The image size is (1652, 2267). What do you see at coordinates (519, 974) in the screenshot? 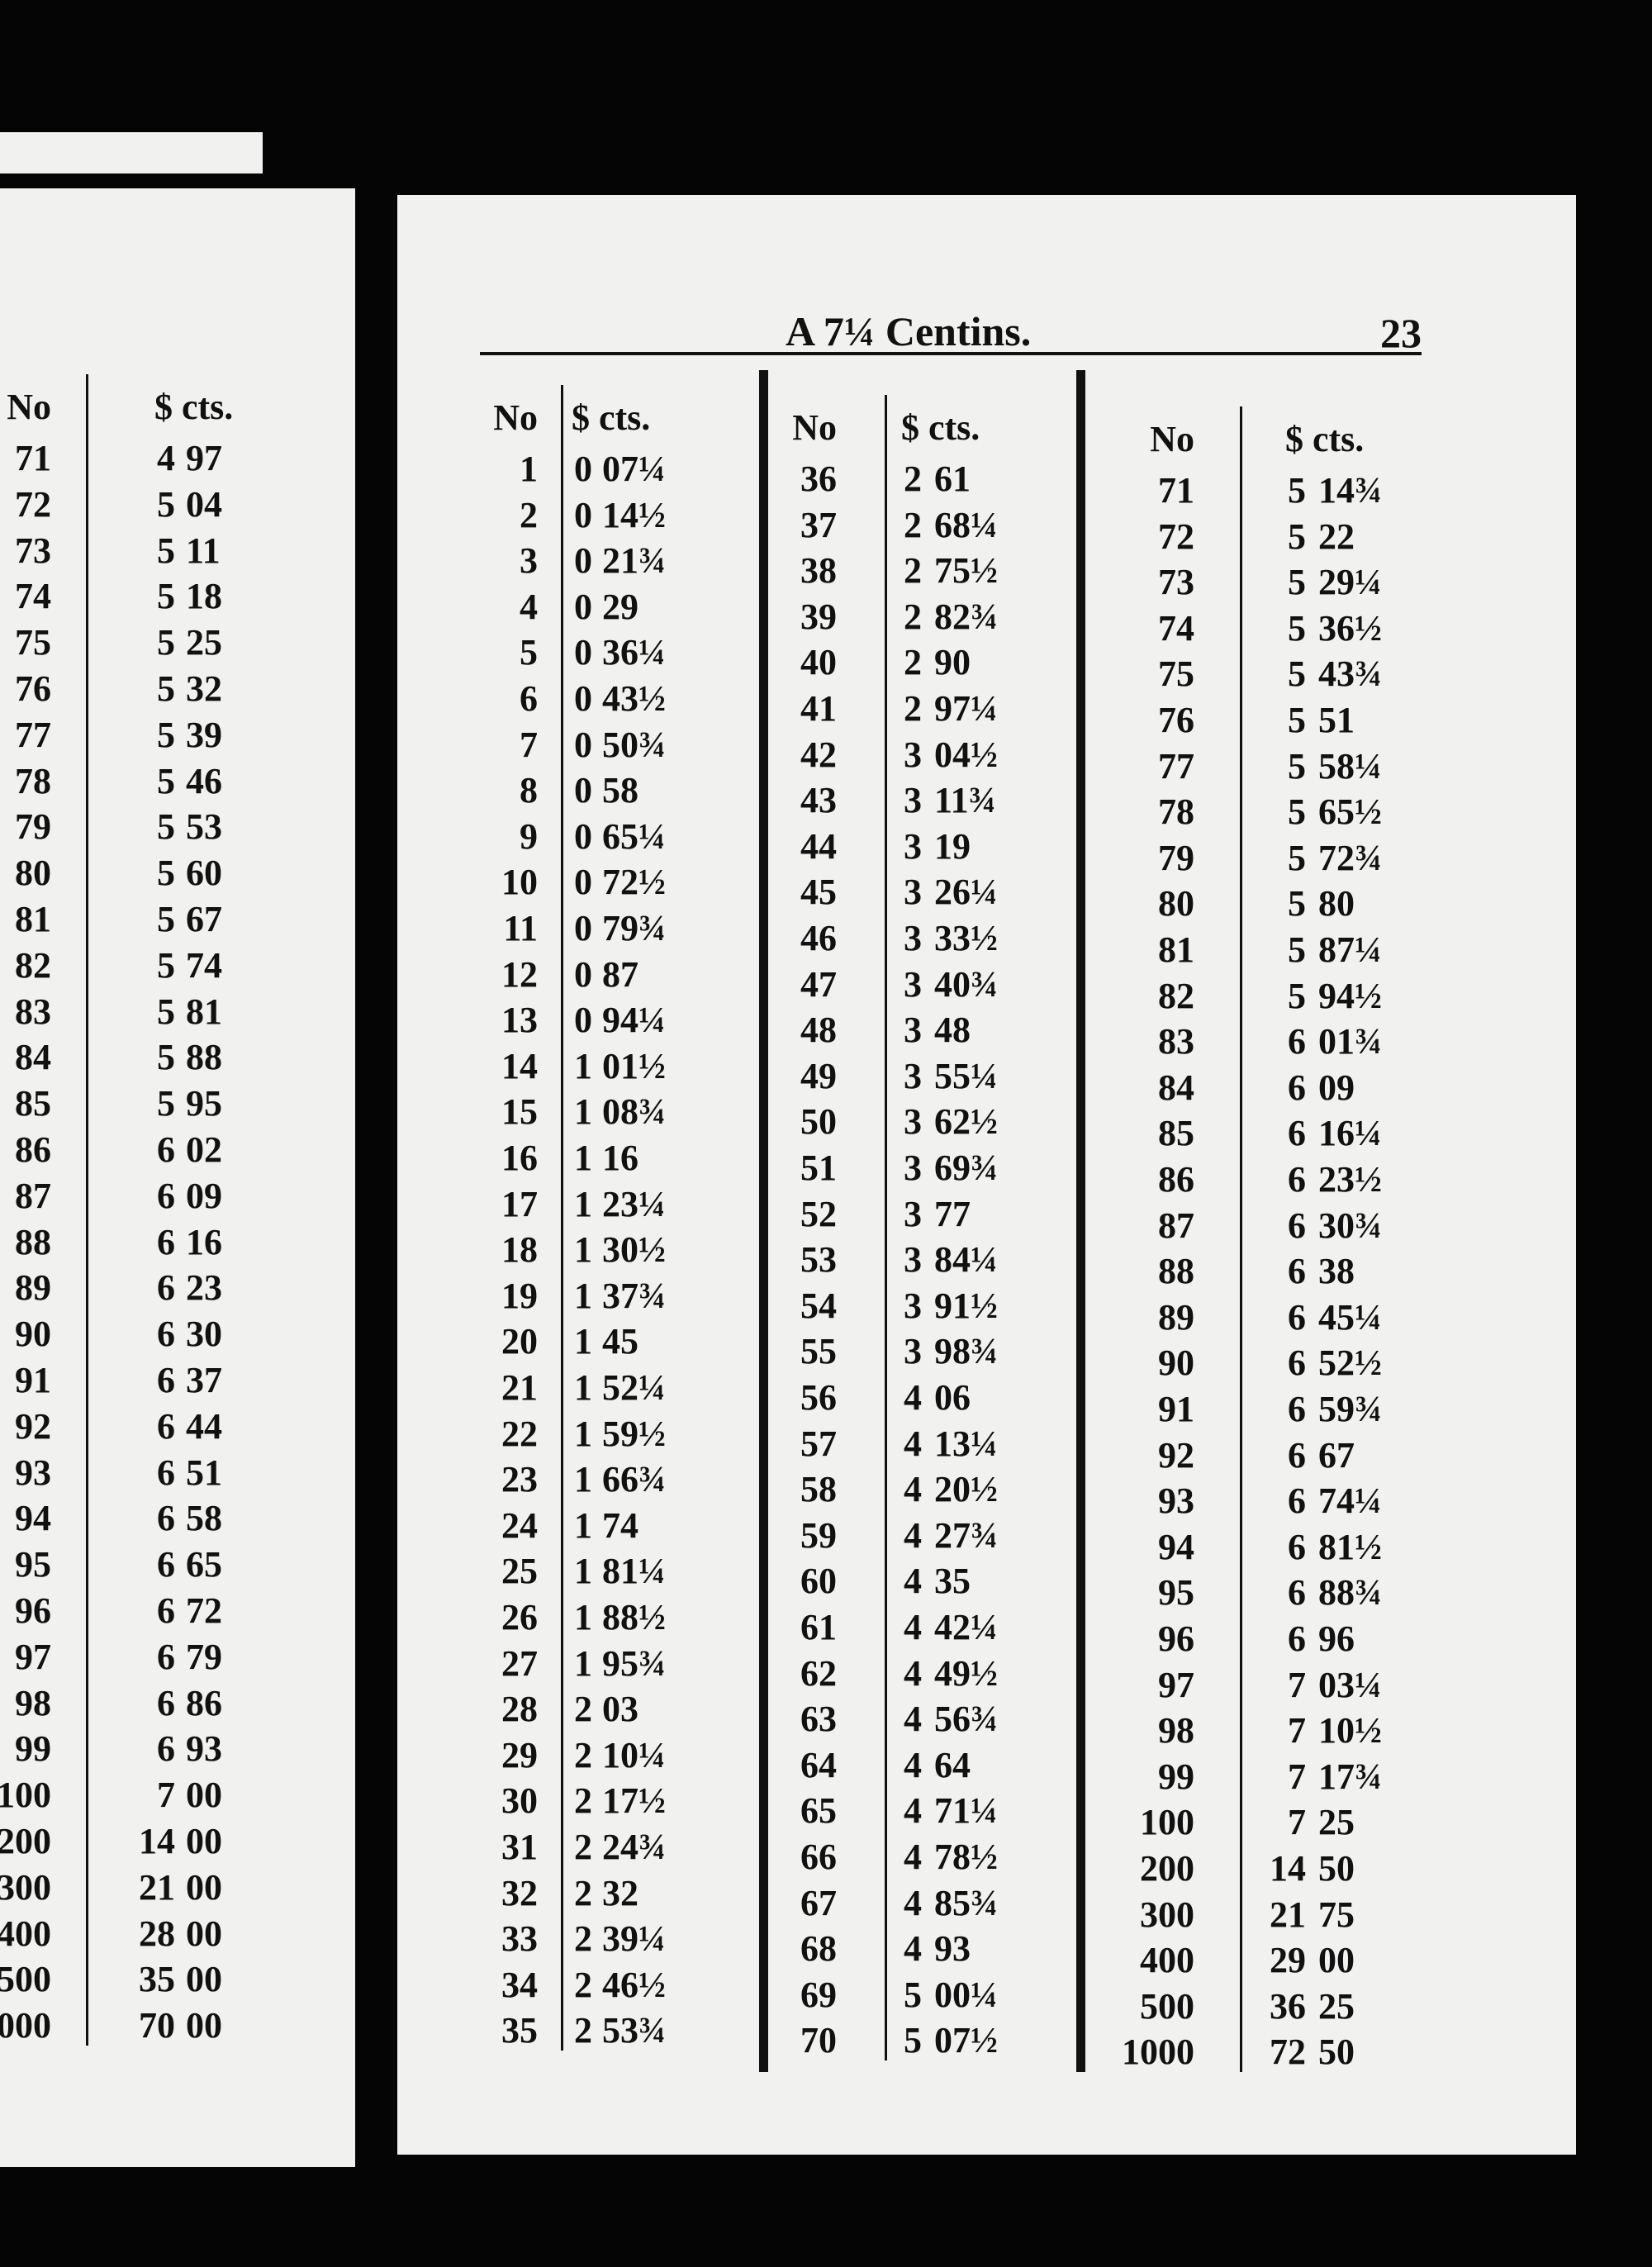
I see `row-number: 12` at bounding box center [519, 974].